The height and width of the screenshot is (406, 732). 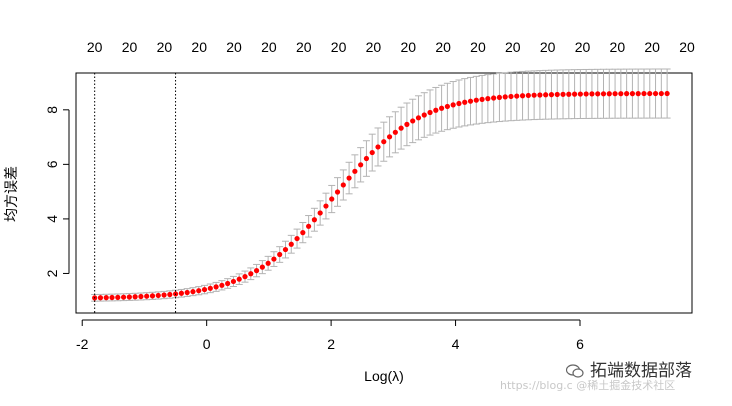 What do you see at coordinates (207, 344) in the screenshot?
I see `x-tick-label: 0` at bounding box center [207, 344].